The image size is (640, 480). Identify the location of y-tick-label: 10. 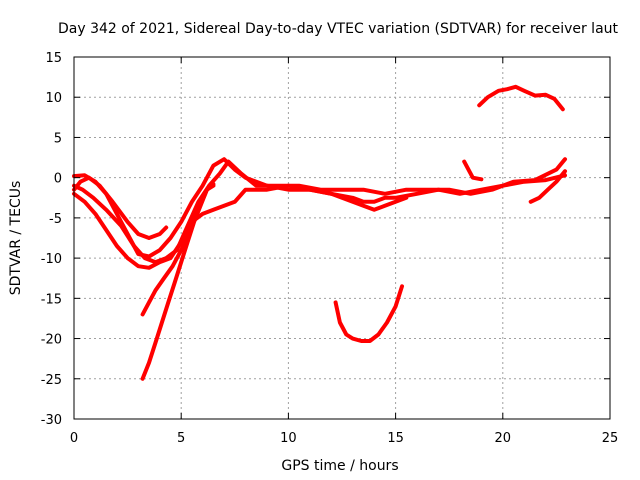
(53, 98).